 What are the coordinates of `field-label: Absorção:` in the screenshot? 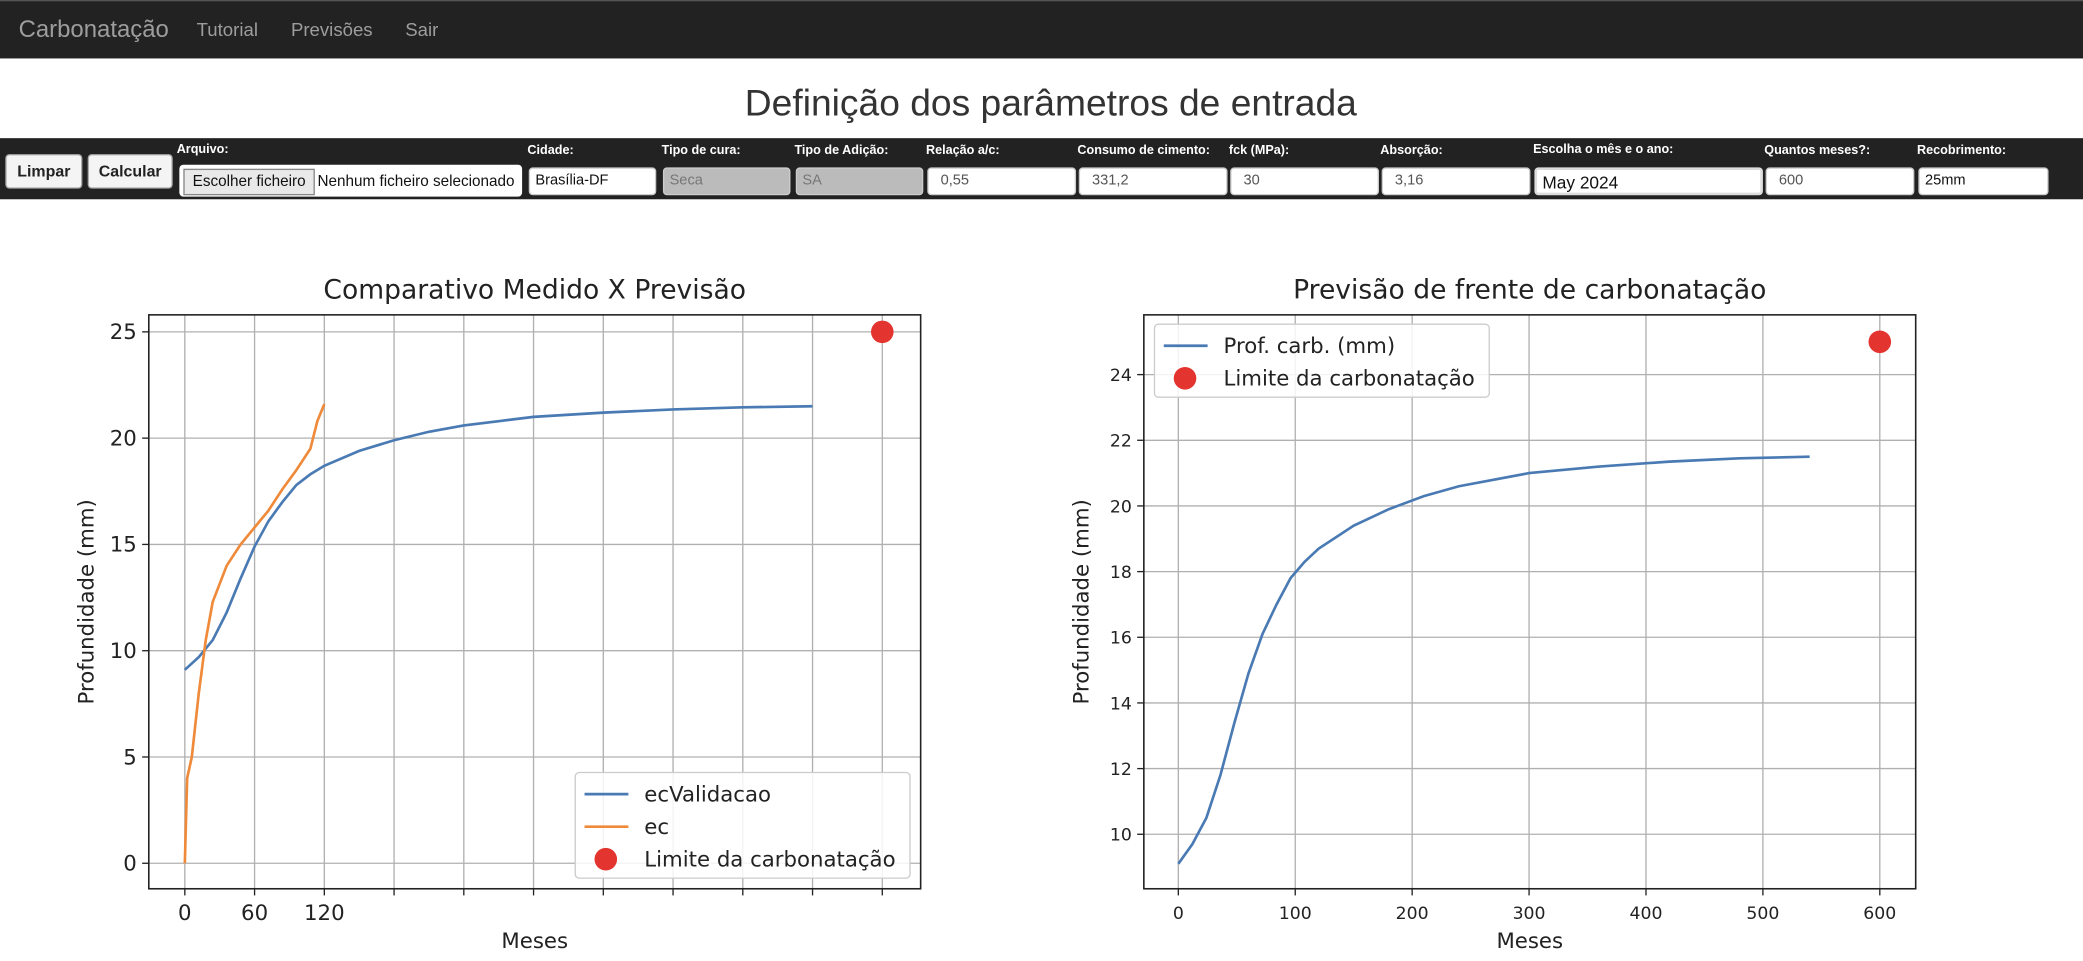 It's located at (1411, 151).